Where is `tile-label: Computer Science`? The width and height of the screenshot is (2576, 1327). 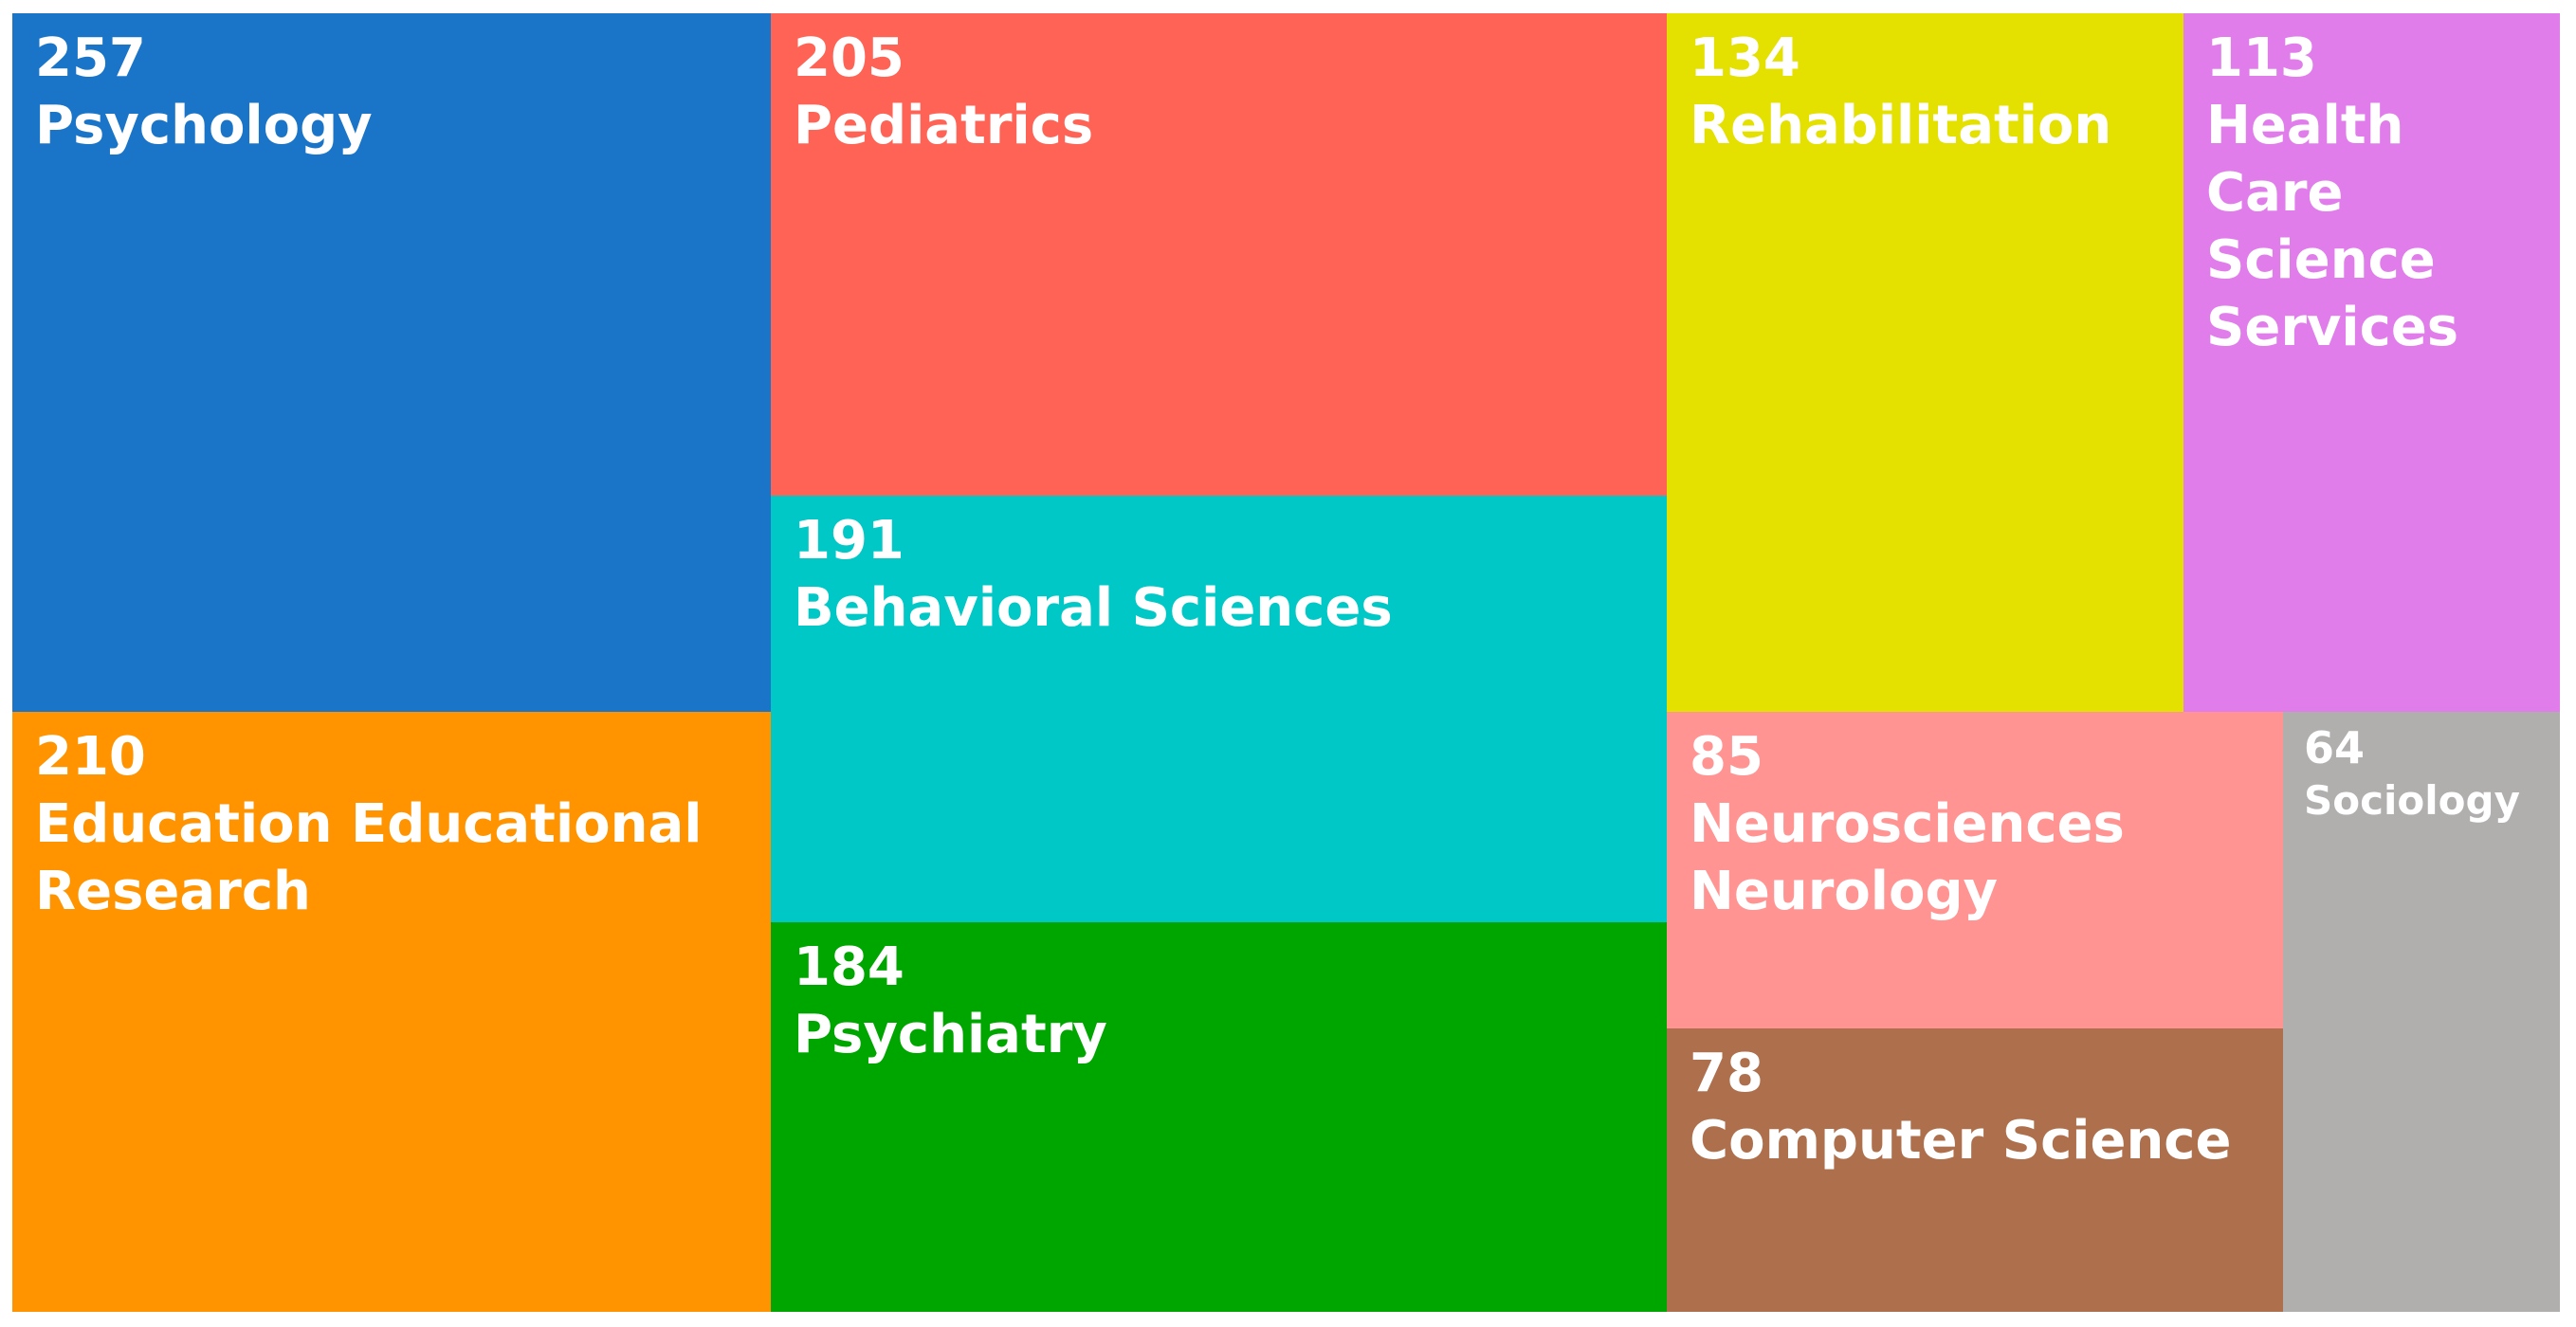 tile-label: Computer Science is located at coordinates (1961, 1141).